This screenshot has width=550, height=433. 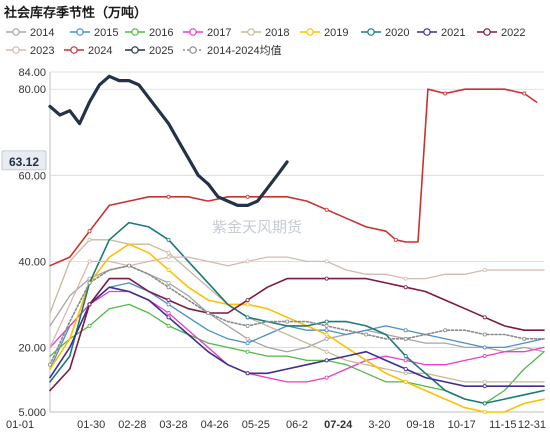 I want to click on callout-box, so click(x=24, y=160).